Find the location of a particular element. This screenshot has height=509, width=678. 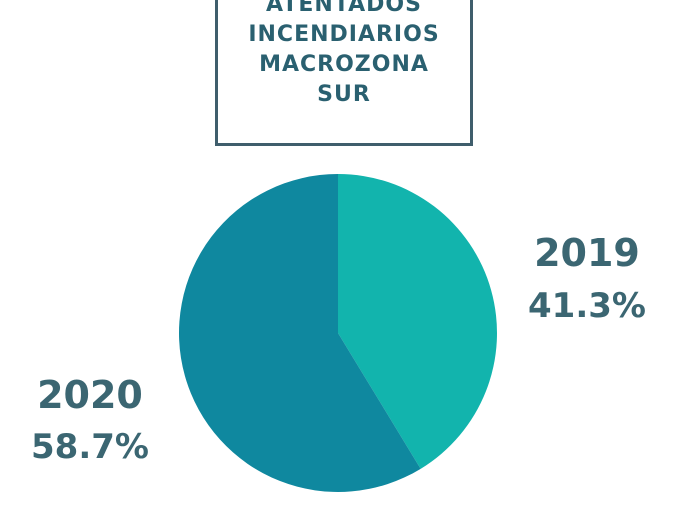

value-label-2019: 41.3% is located at coordinates (587, 306).